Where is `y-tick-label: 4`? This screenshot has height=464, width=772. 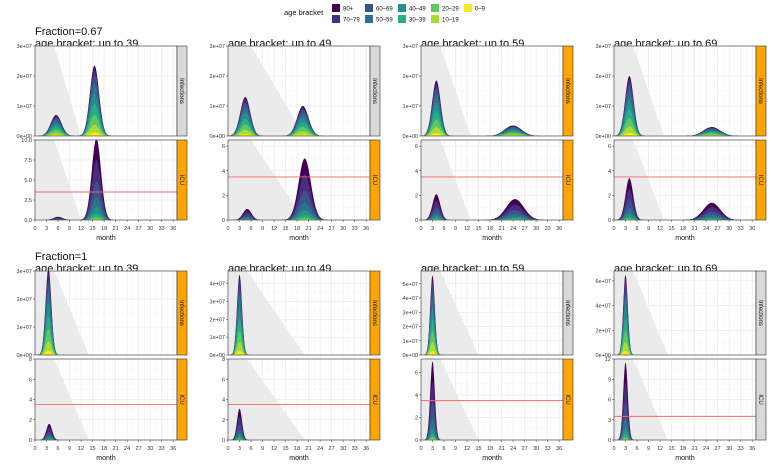 y-tick-label: 4 is located at coordinates (416, 396).